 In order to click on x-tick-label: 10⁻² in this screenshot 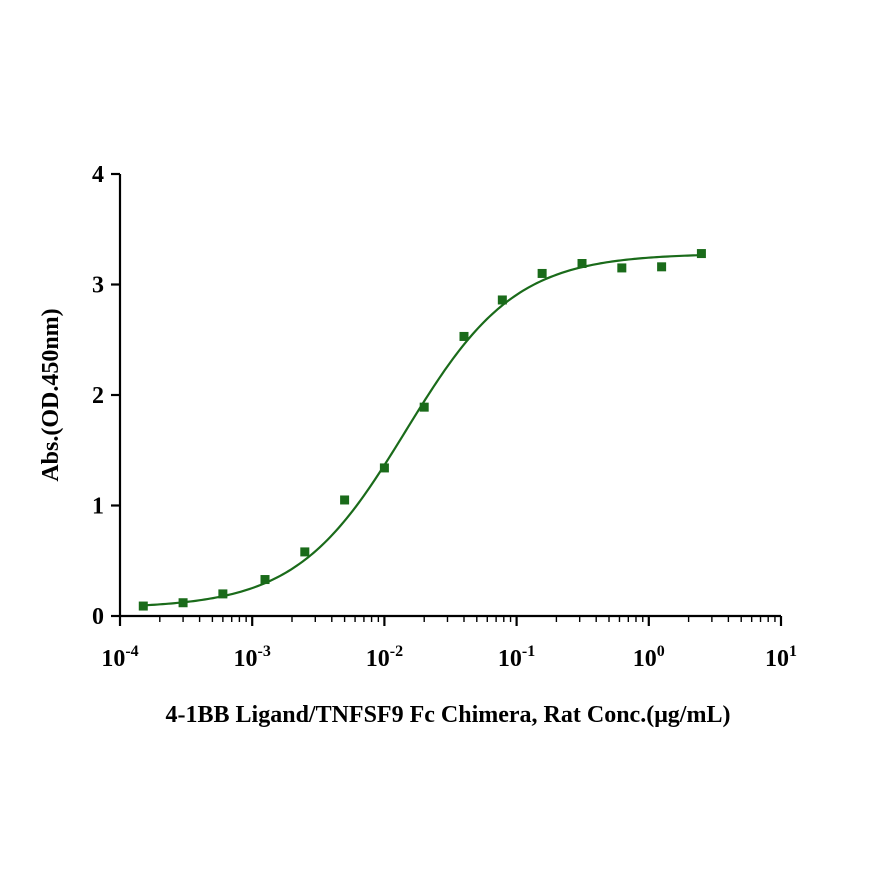, I will do `click(384, 657)`.